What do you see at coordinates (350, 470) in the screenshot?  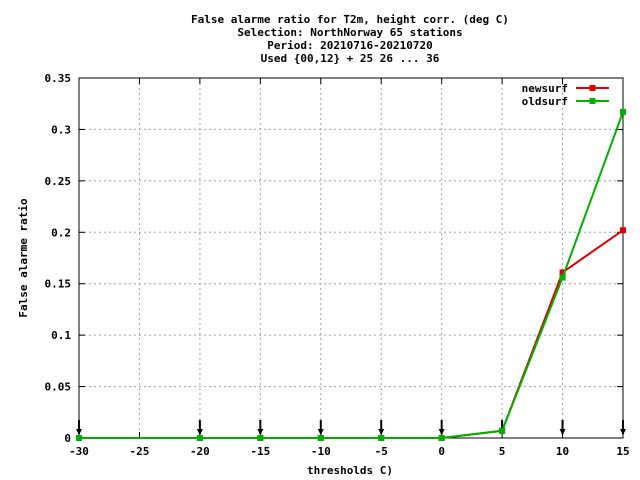 I see `x-axis-label: thresholds C)` at bounding box center [350, 470].